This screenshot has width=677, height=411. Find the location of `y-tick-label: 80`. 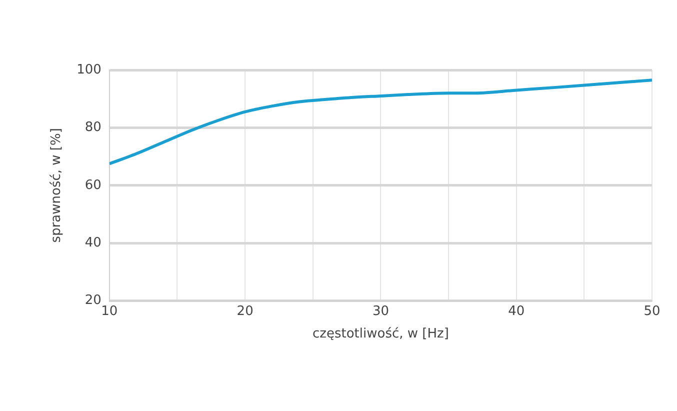

y-tick-label: 80 is located at coordinates (93, 128).